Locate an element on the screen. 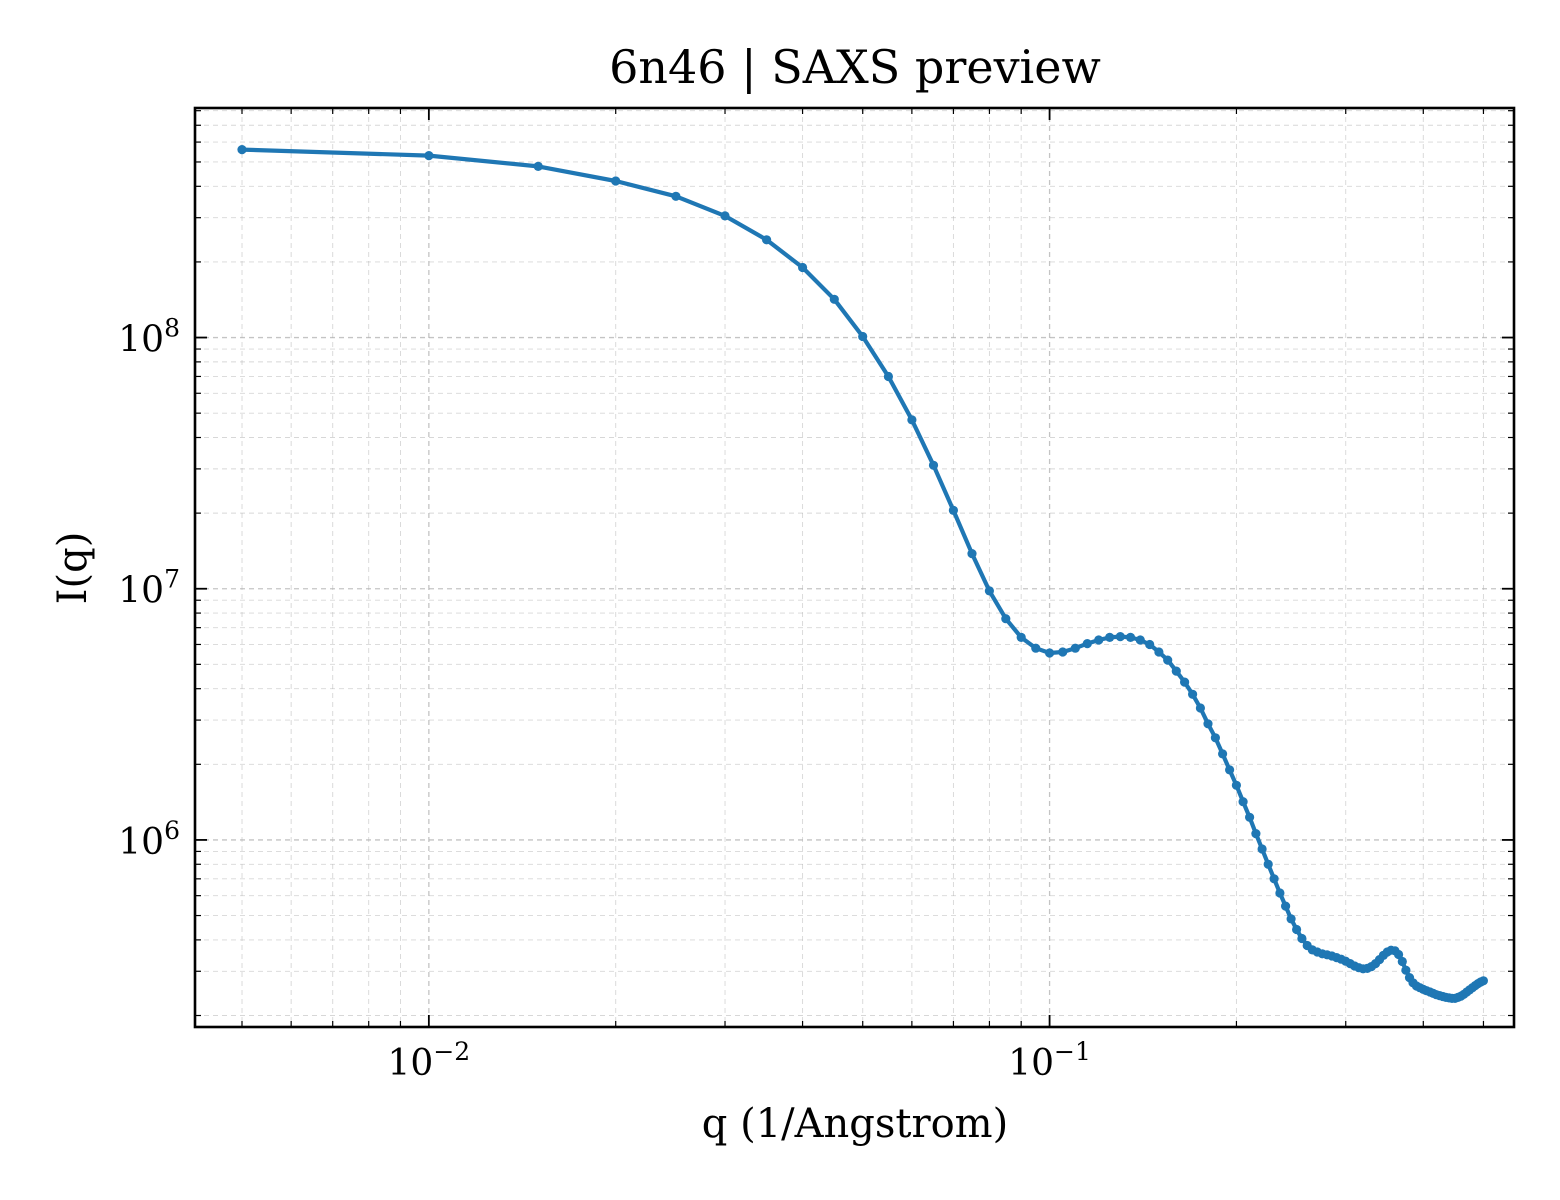 The height and width of the screenshot is (1200, 1560). x-tick-label: 10⁻¹ is located at coordinates (1049, 1060).